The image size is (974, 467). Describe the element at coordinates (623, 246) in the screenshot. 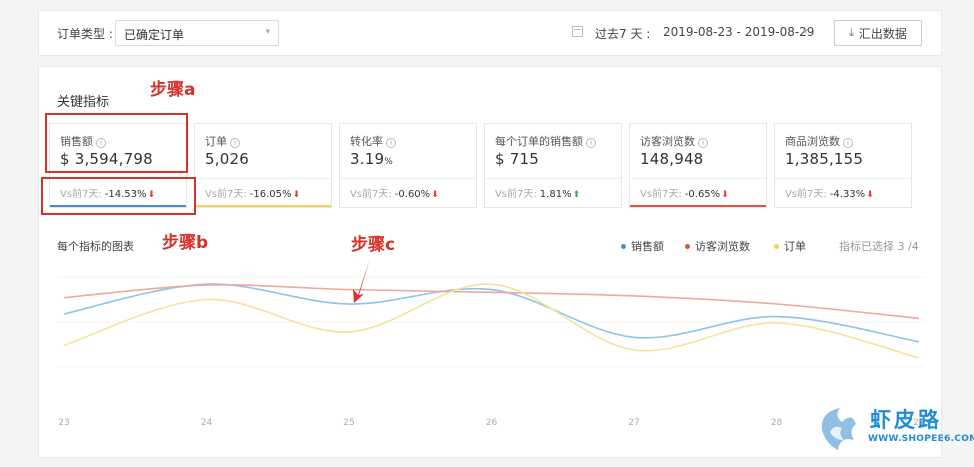

I see `legend-dot-sales` at that location.